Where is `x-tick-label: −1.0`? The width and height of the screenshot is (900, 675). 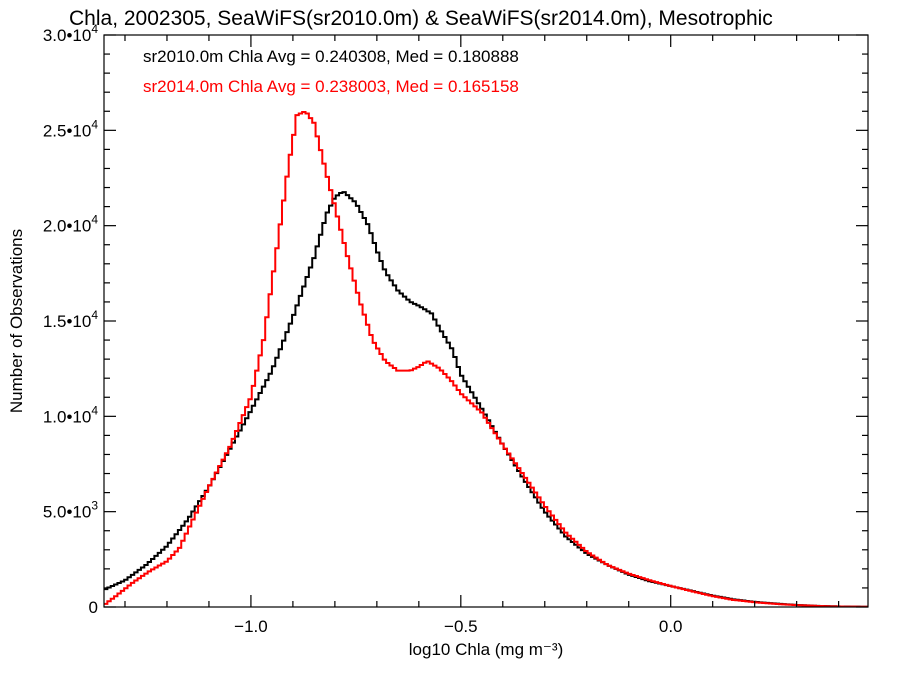 x-tick-label: −1.0 is located at coordinates (251, 626).